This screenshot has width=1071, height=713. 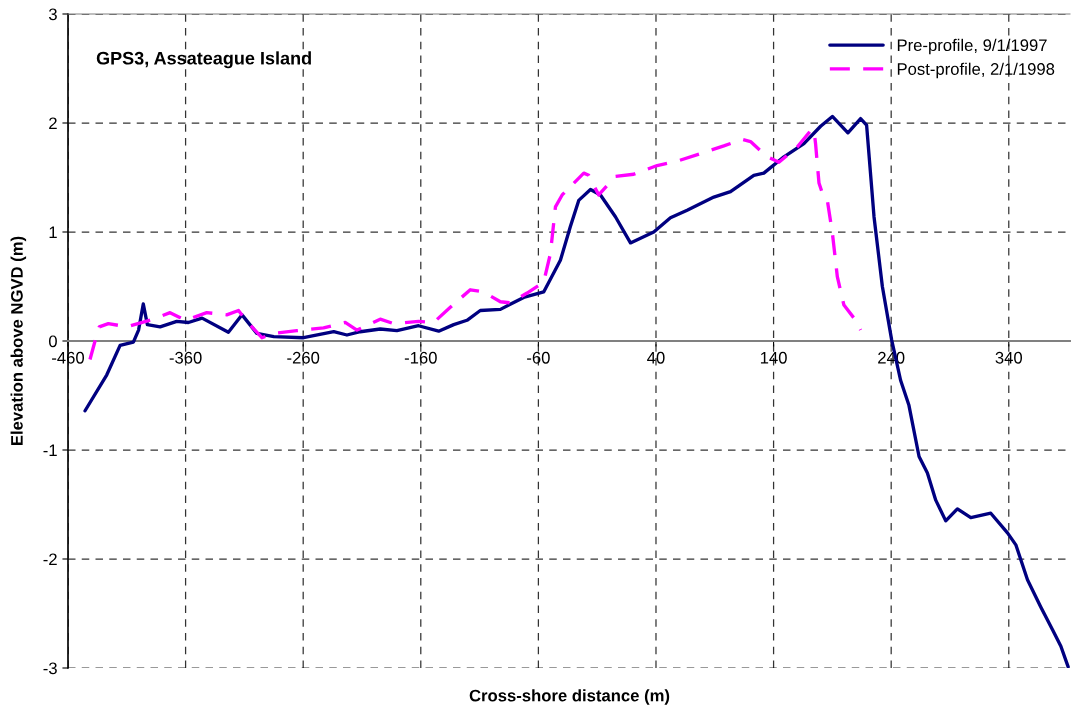 I want to click on y-tick-label: 2, so click(x=53, y=123).